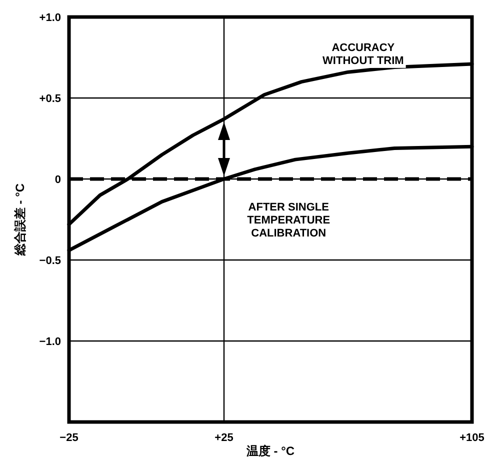 This screenshot has width=491, height=461. Describe the element at coordinates (57, 180) in the screenshot. I see `y-tick-label: 0` at that location.